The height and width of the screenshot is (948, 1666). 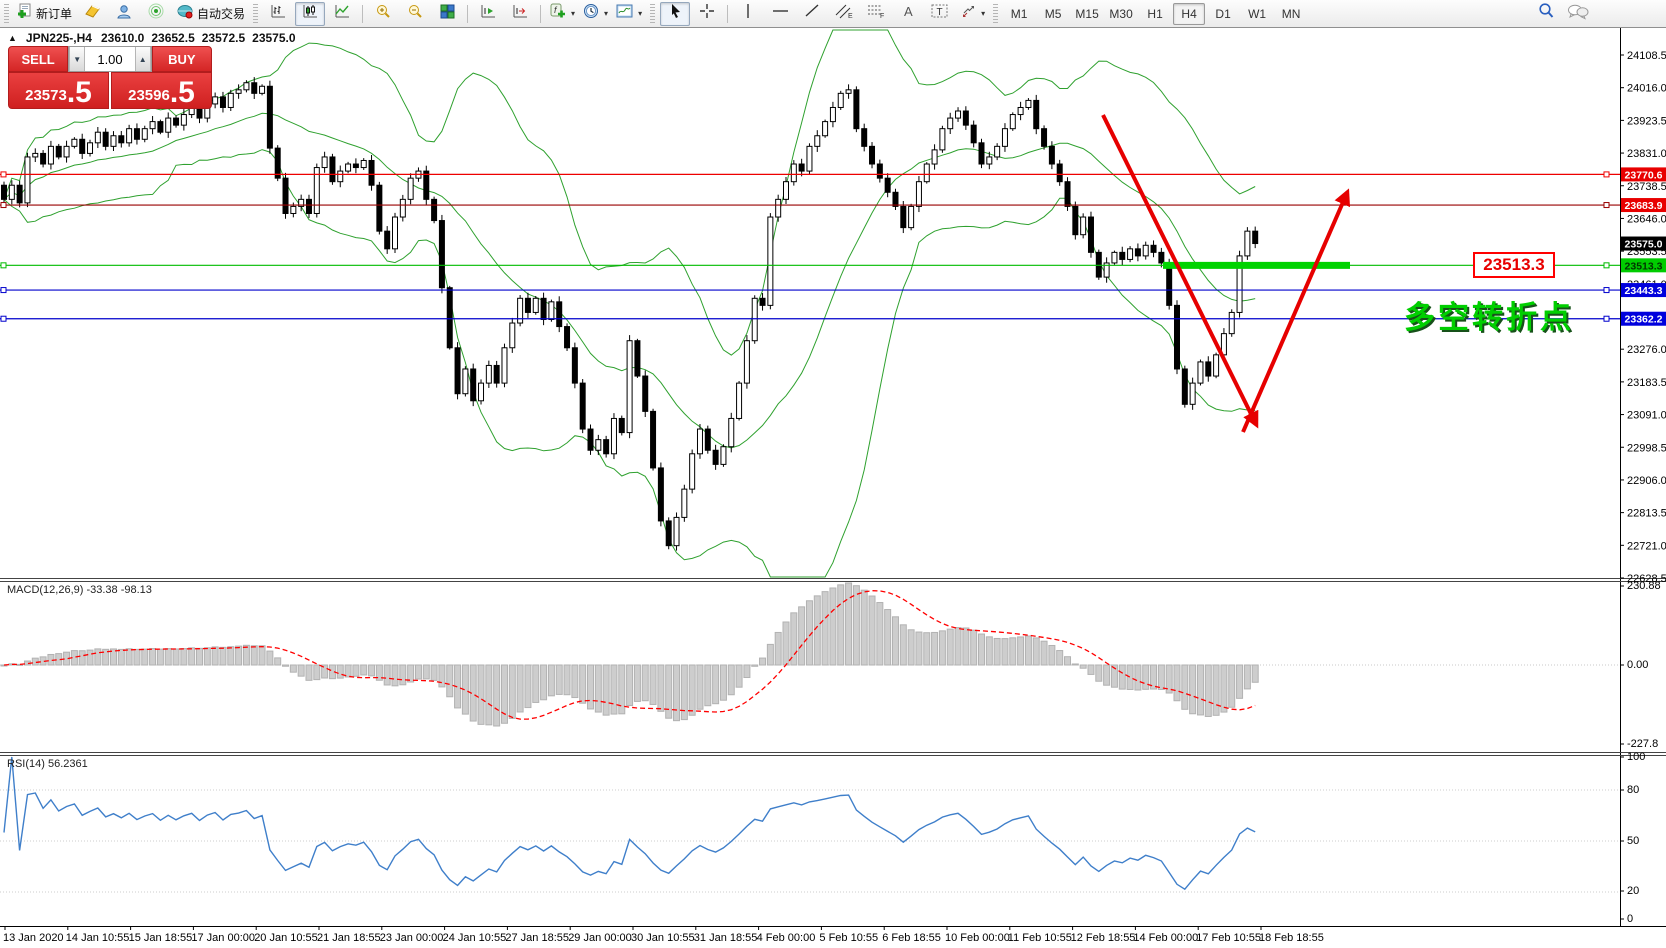 I want to click on volume-decrease-button: ▼, so click(x=77, y=59).